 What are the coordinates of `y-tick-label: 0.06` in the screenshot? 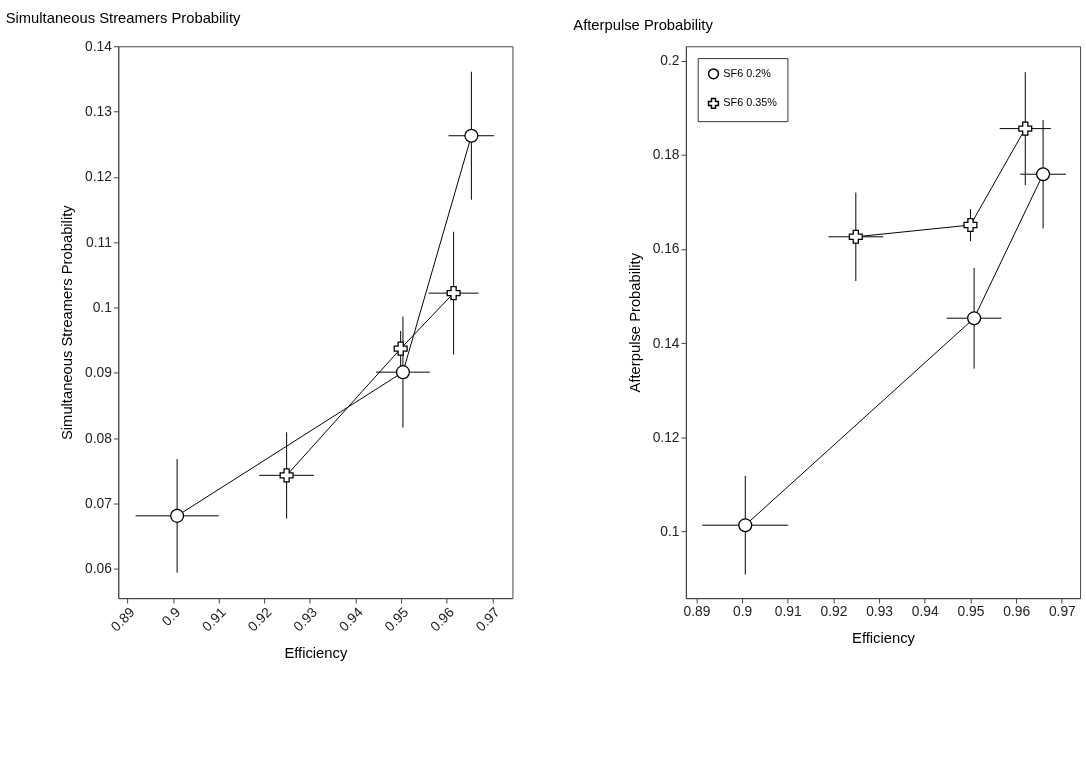 It's located at (99, 569).